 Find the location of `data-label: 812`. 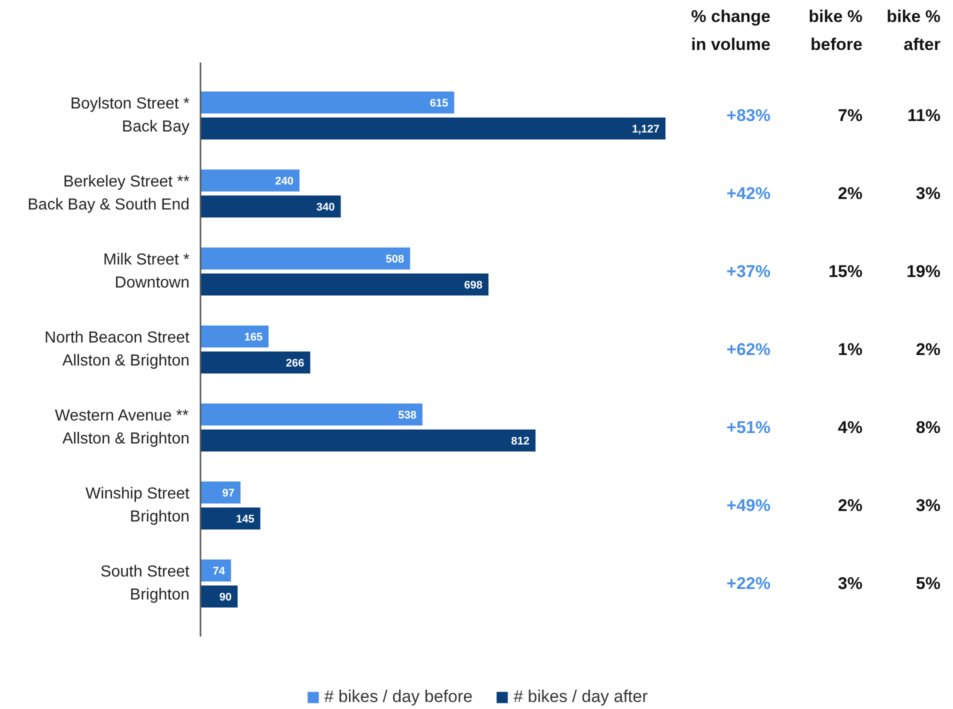

data-label: 812 is located at coordinates (520, 442).